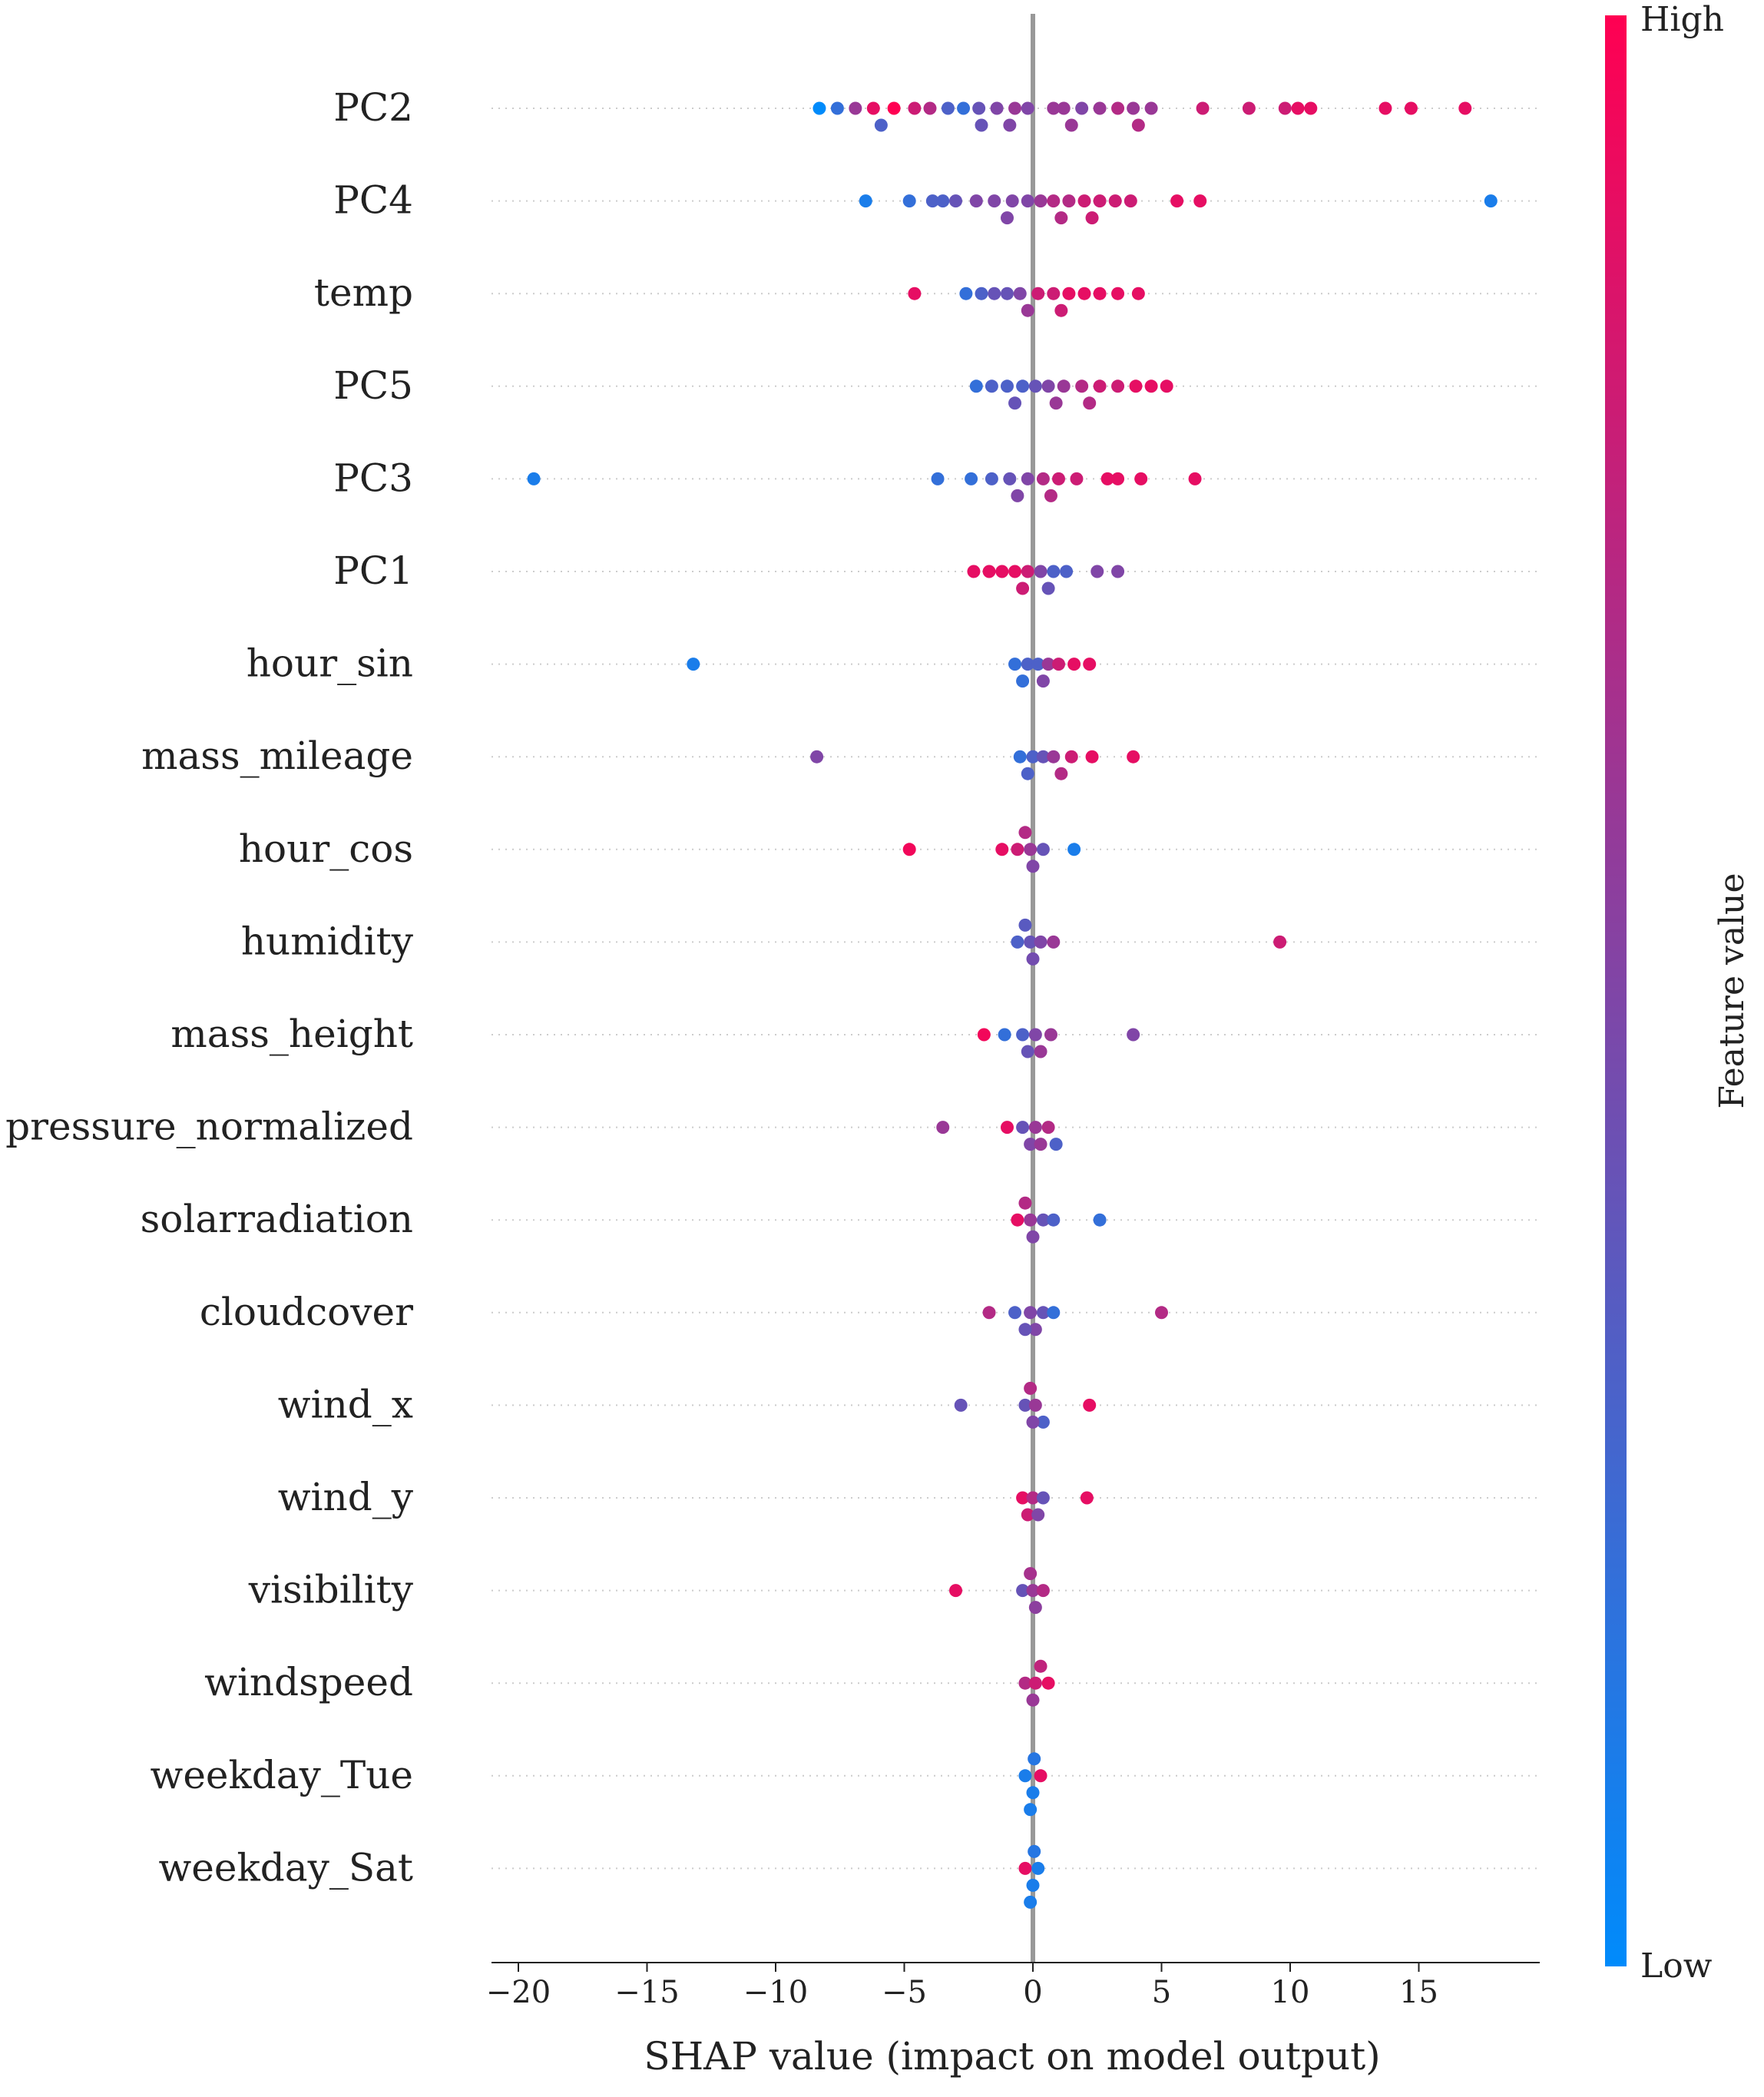 This screenshot has width=1764, height=2097. Describe the element at coordinates (646, 1993) in the screenshot. I see `x-tick-label: −15` at that location.